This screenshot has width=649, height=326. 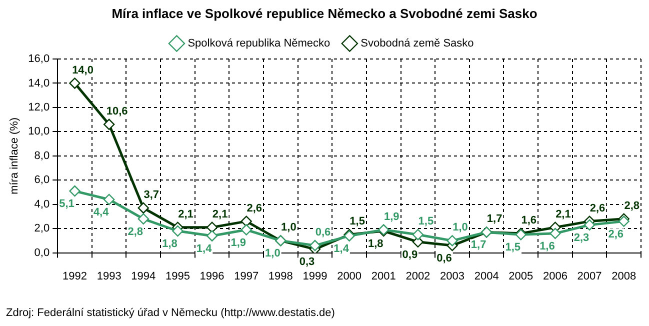 I want to click on y-tick-label: 8,0, so click(x=42, y=156).